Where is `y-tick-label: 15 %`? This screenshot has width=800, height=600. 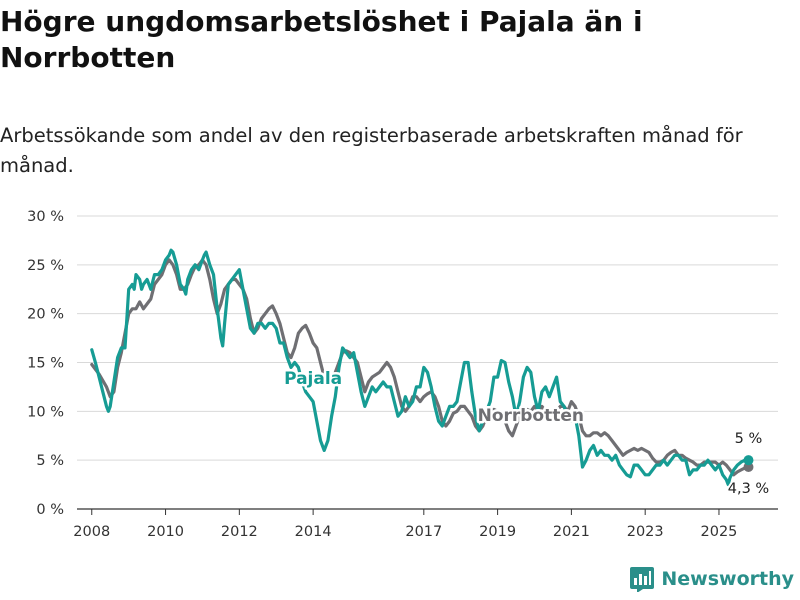 y-tick-label: 15 % is located at coordinates (45, 364).